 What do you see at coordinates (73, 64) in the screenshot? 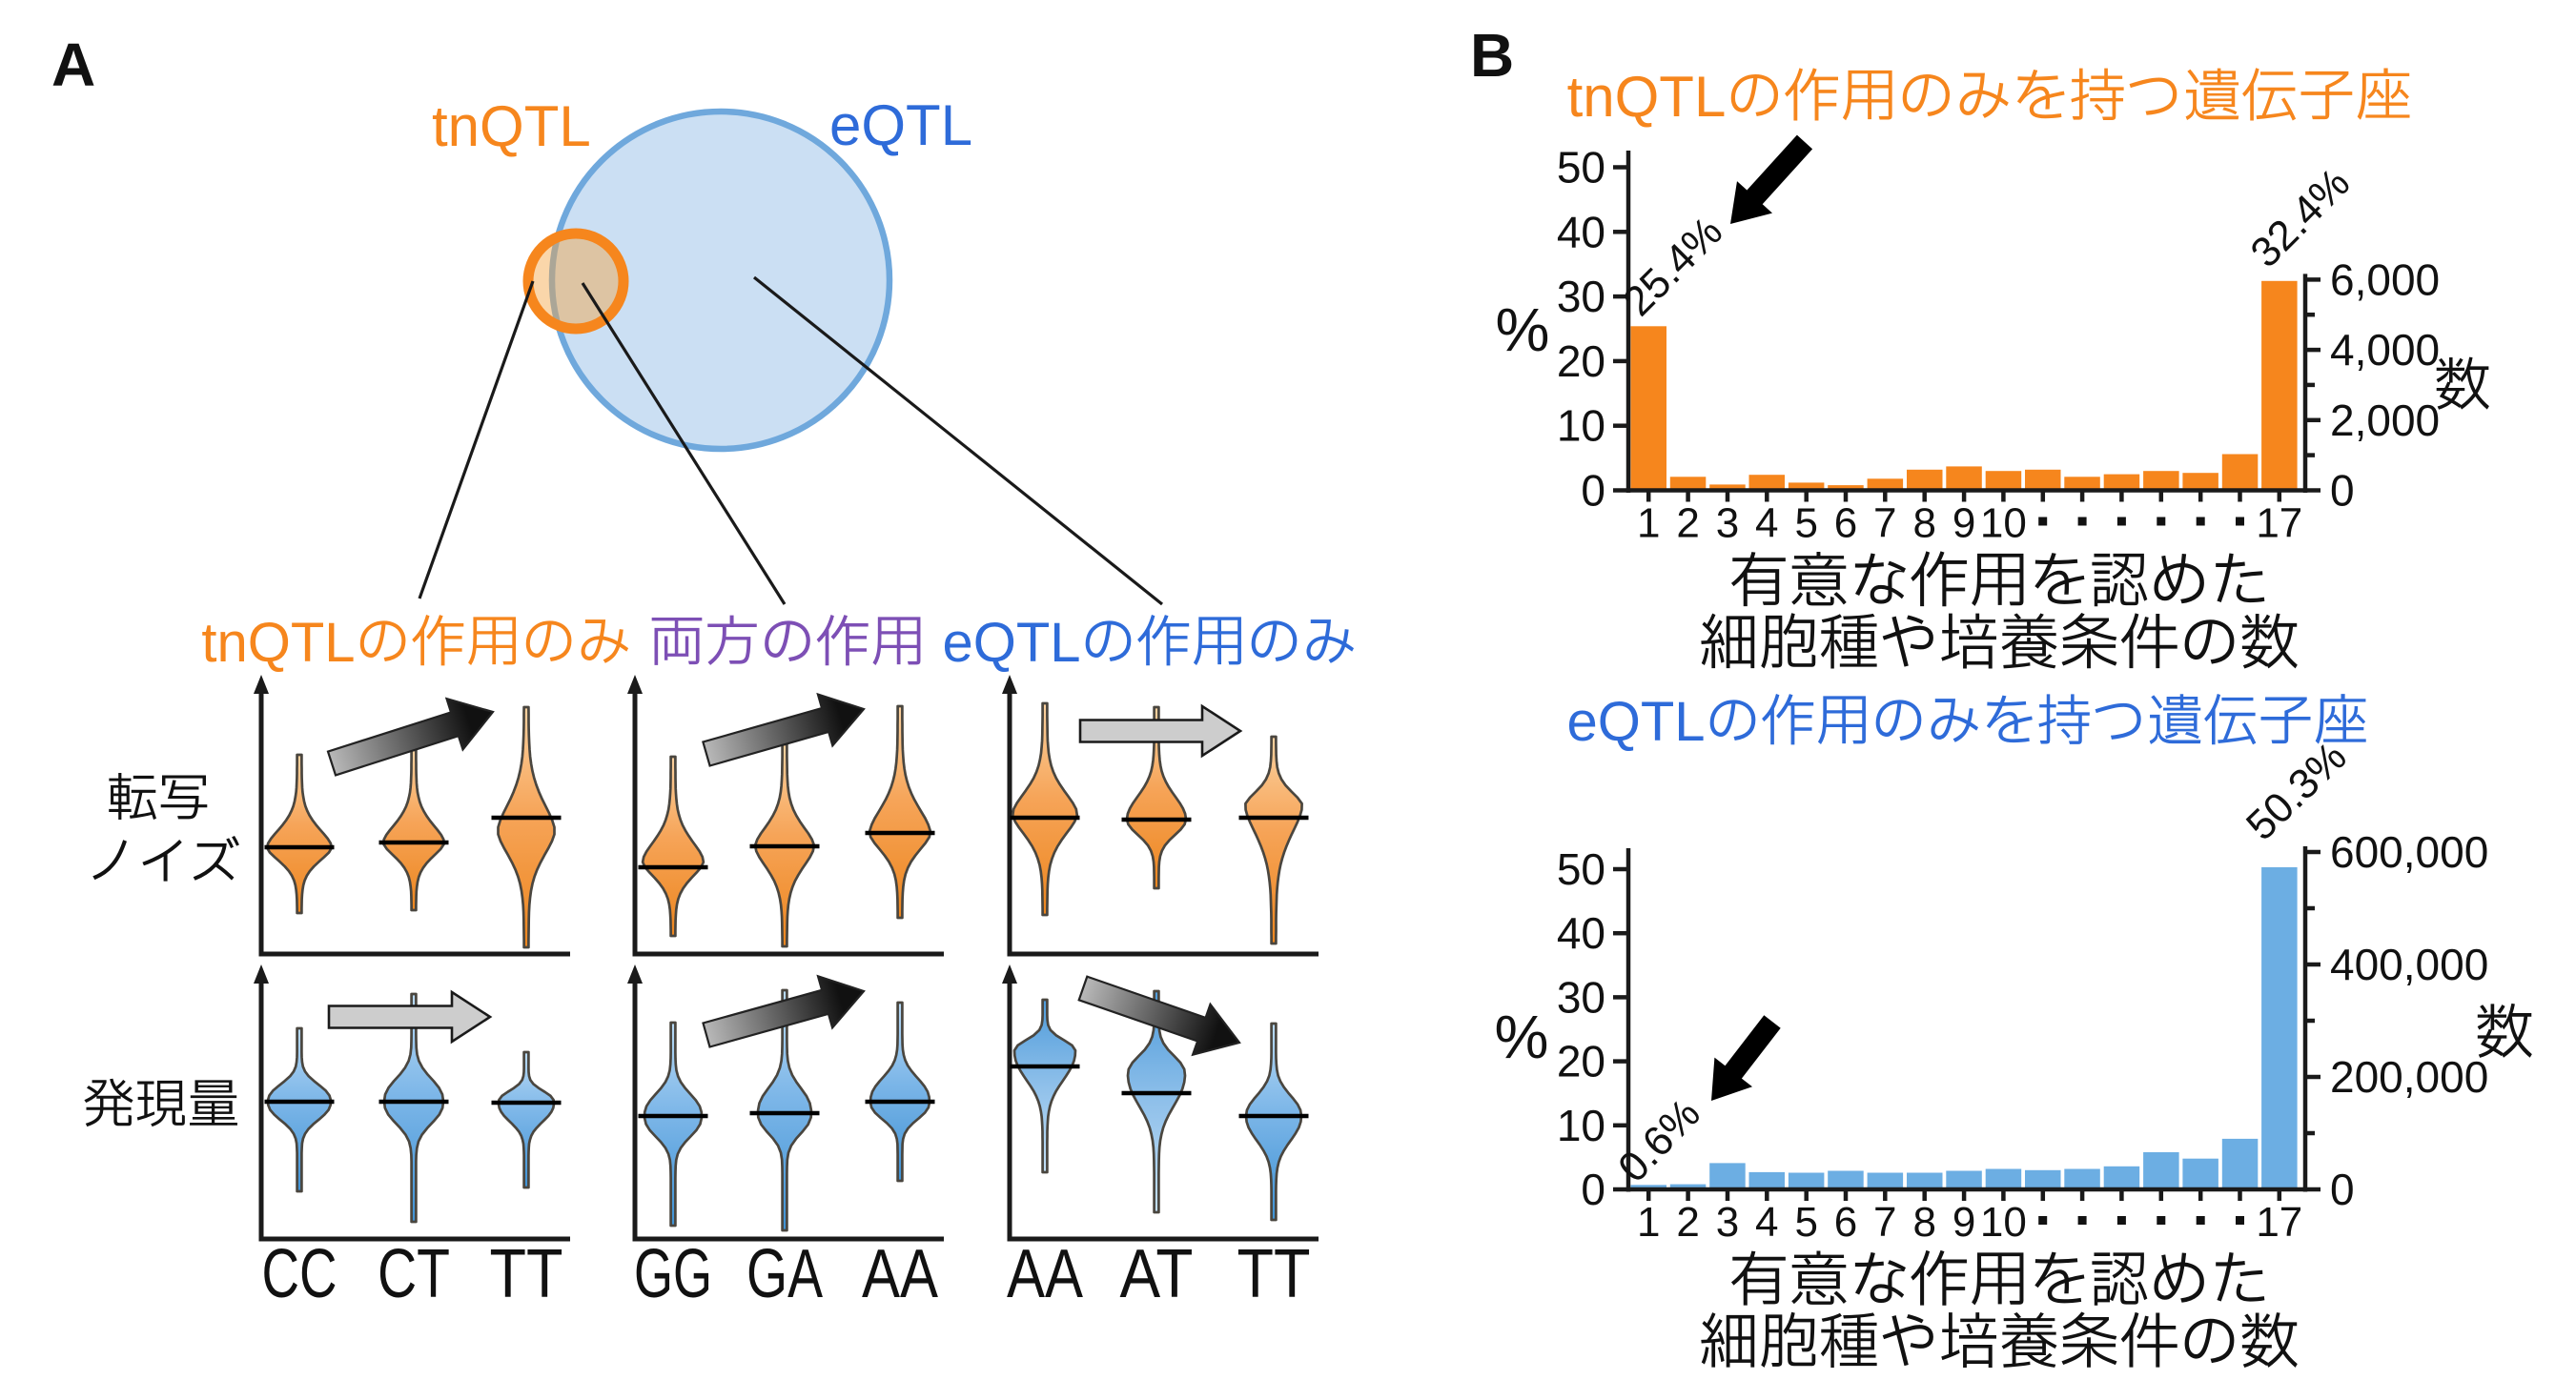
I see `svg-text: A` at bounding box center [73, 64].